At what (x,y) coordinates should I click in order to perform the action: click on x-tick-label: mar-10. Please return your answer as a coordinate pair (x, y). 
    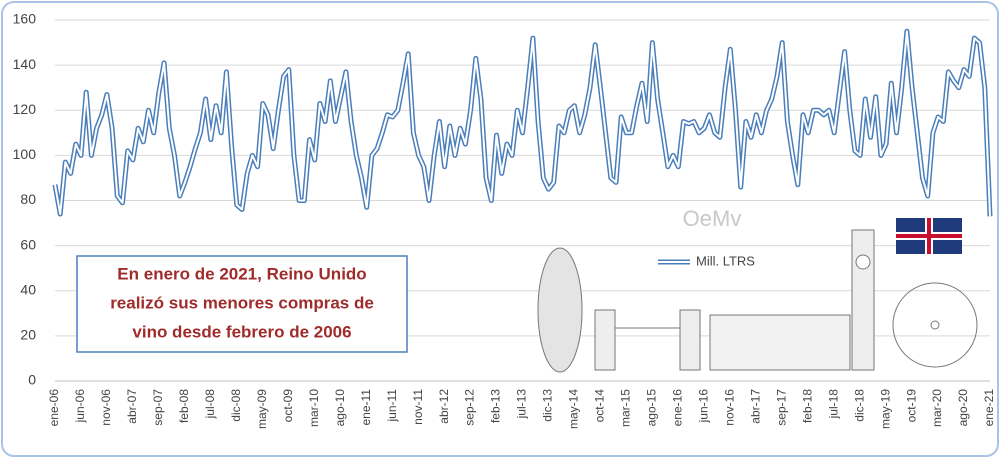
    Looking at the image, I should click on (314, 408).